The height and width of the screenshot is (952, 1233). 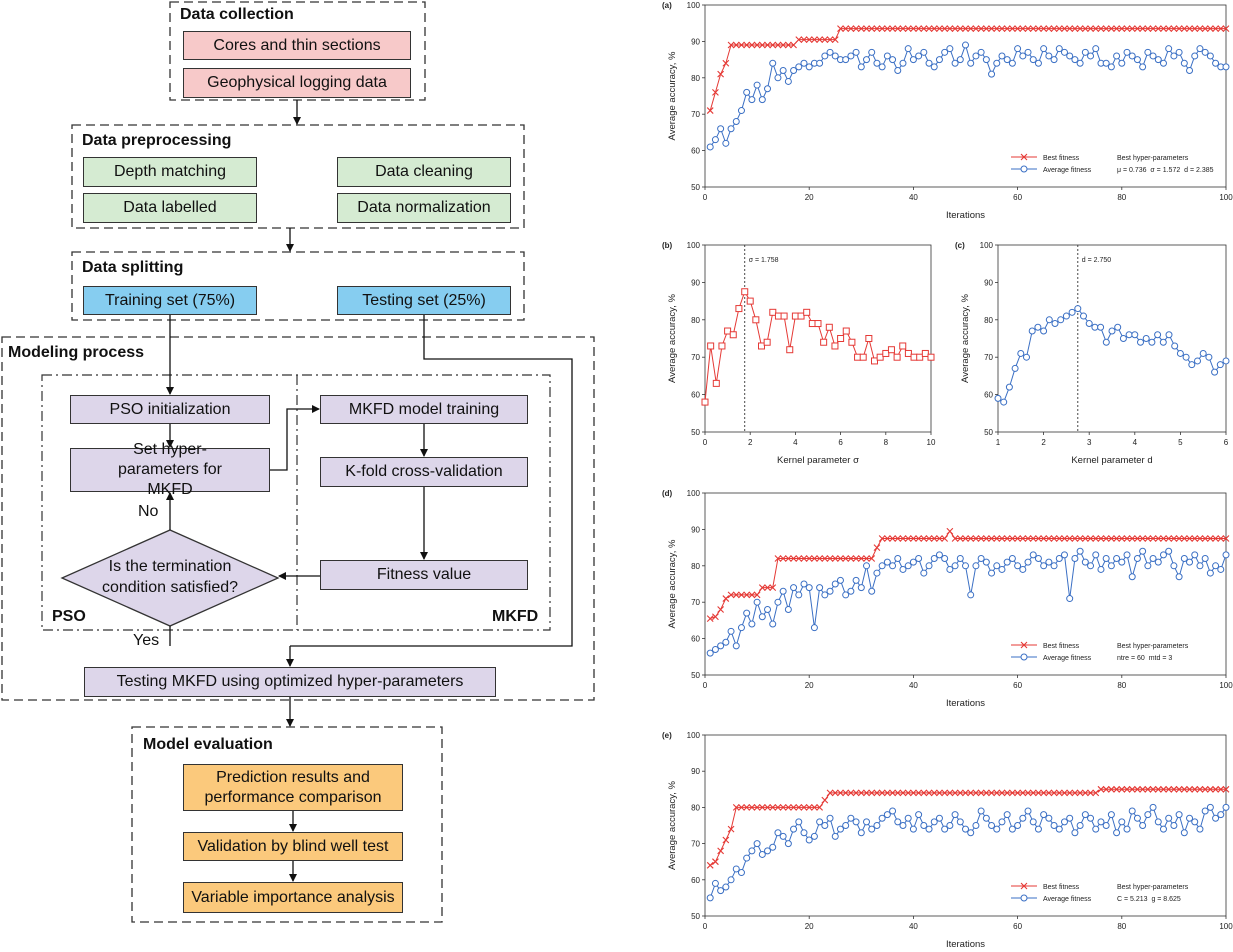 What do you see at coordinates (1226, 926) in the screenshot?
I see `x-tick-label: 100` at bounding box center [1226, 926].